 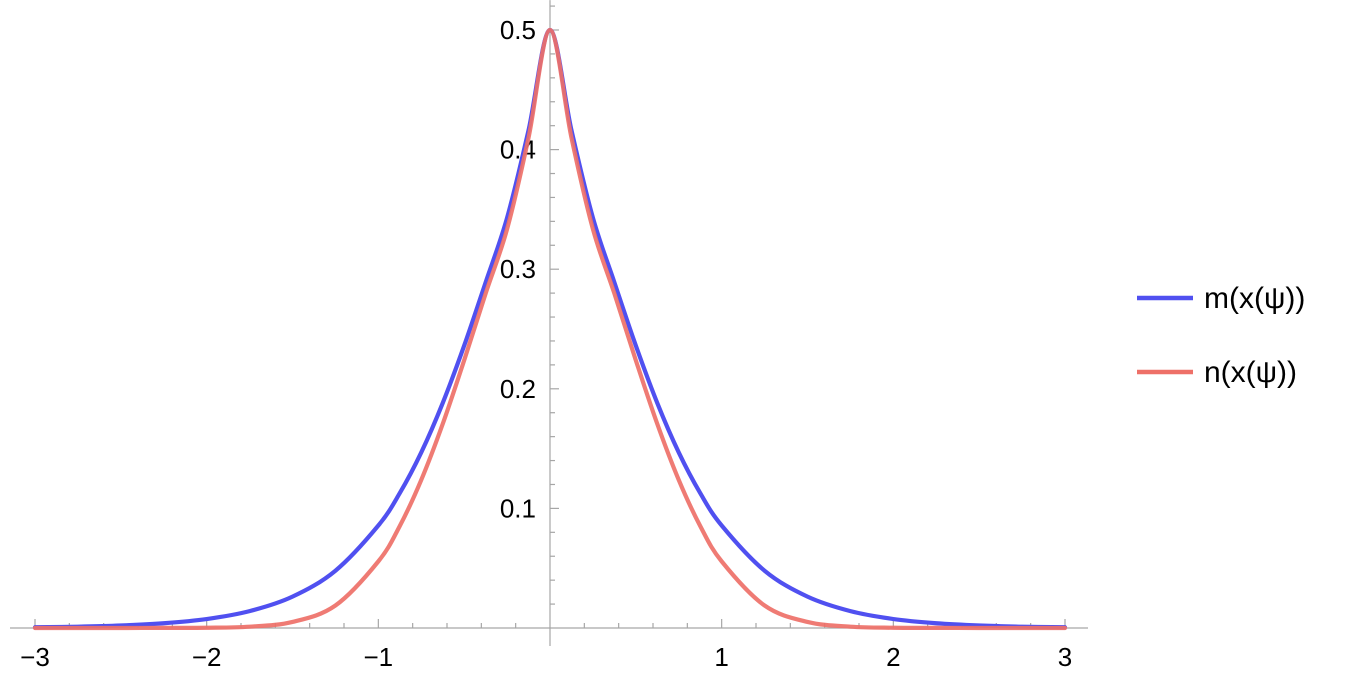 What do you see at coordinates (518, 30) in the screenshot?
I see `y-tick-label: 0.5` at bounding box center [518, 30].